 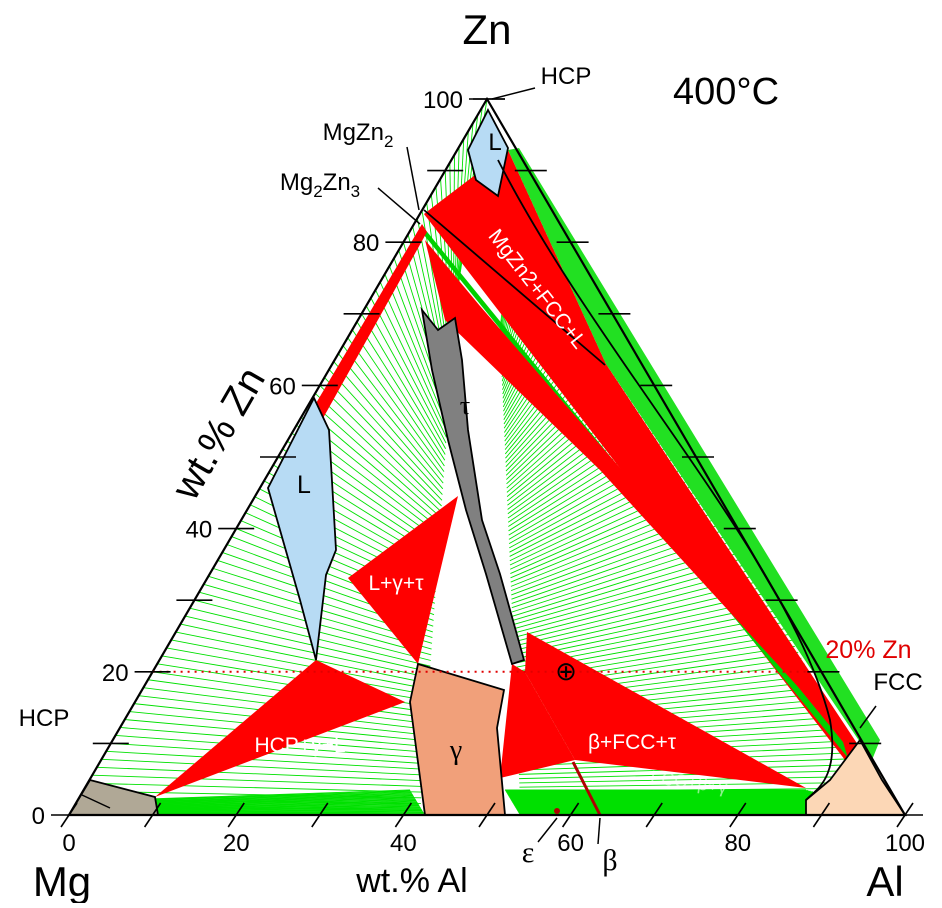 What do you see at coordinates (302, 529) in the screenshot?
I see `region-liquid-mid` at bounding box center [302, 529].